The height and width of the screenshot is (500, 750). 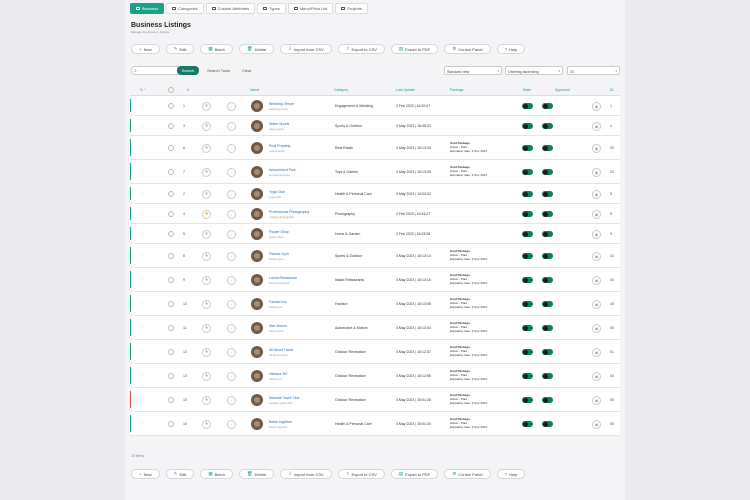 What do you see at coordinates (247, 70) in the screenshot?
I see `clear-link: Clear` at bounding box center [247, 70].